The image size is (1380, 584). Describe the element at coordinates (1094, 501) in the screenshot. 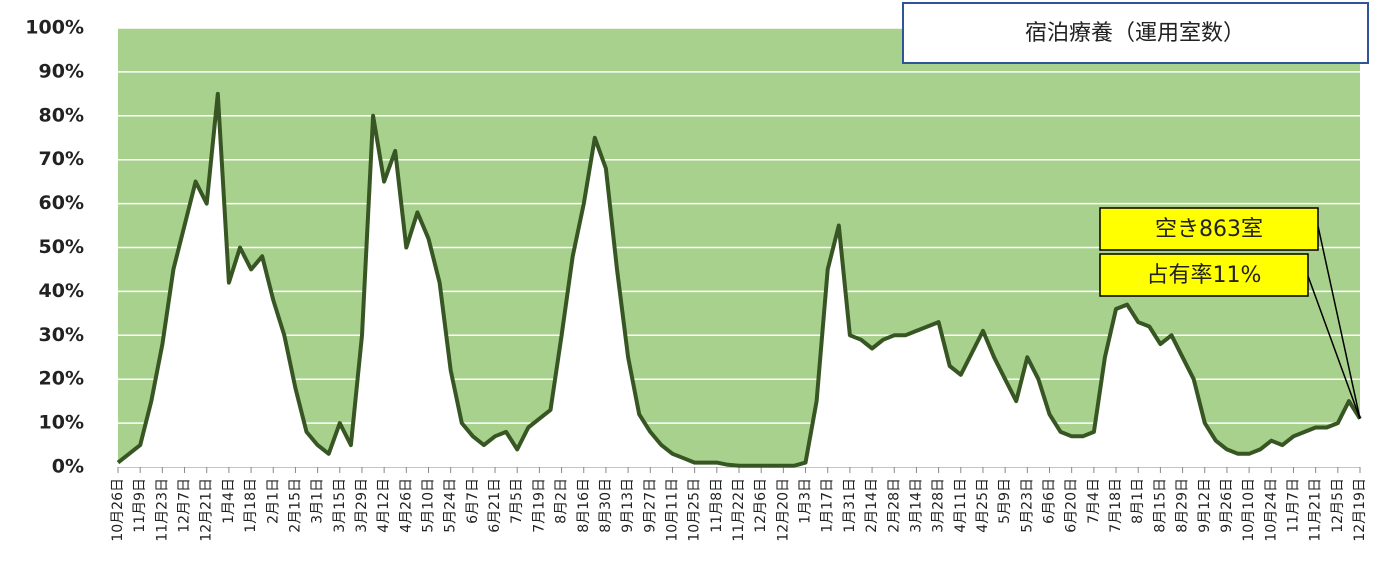

I see `x-tick-label: 7月4日` at that location.